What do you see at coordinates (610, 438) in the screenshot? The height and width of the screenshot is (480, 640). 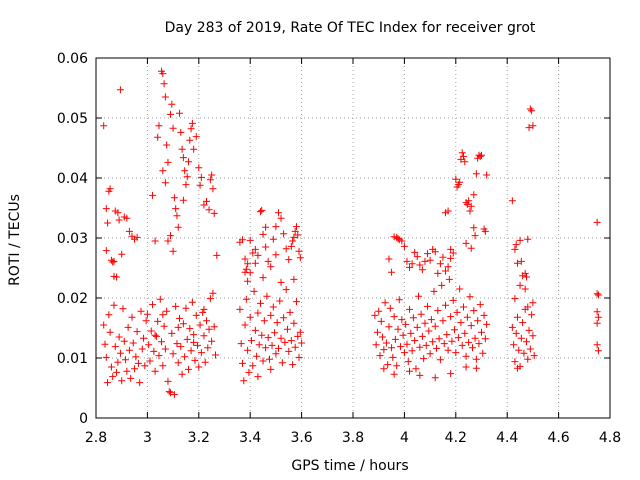 I see `x-tick-label: 4.8` at bounding box center [610, 438].